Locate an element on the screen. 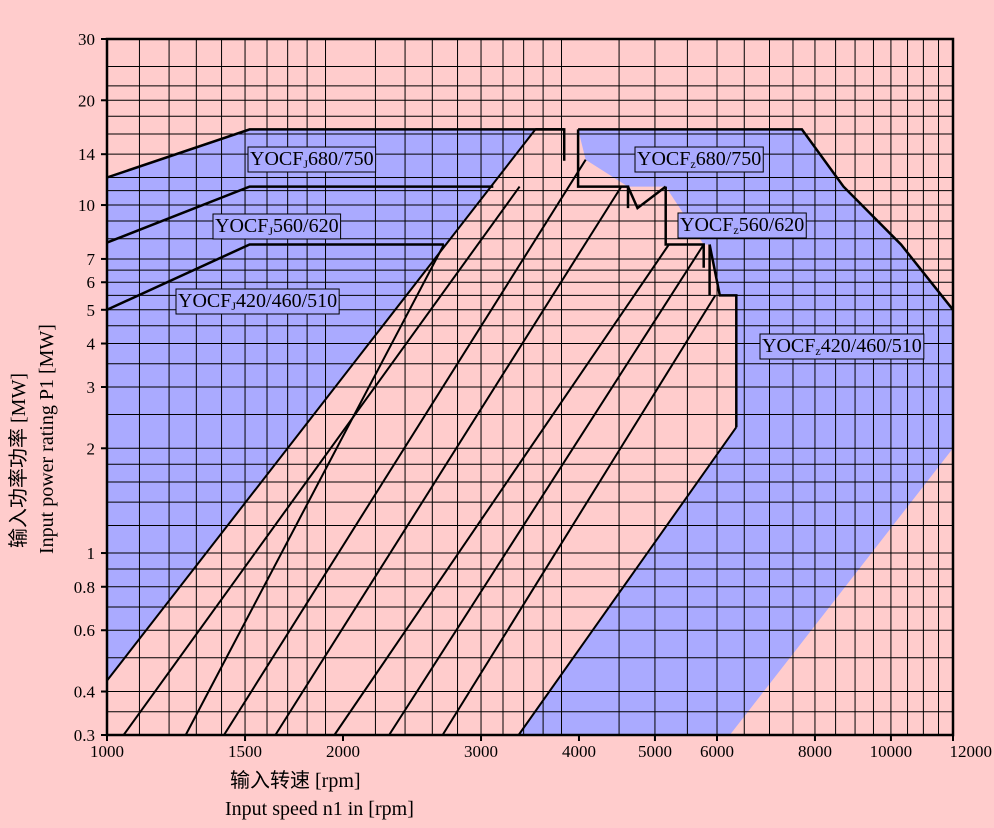 The width and height of the screenshot is (994, 828). x-tick-label: 6000 is located at coordinates (717, 751).